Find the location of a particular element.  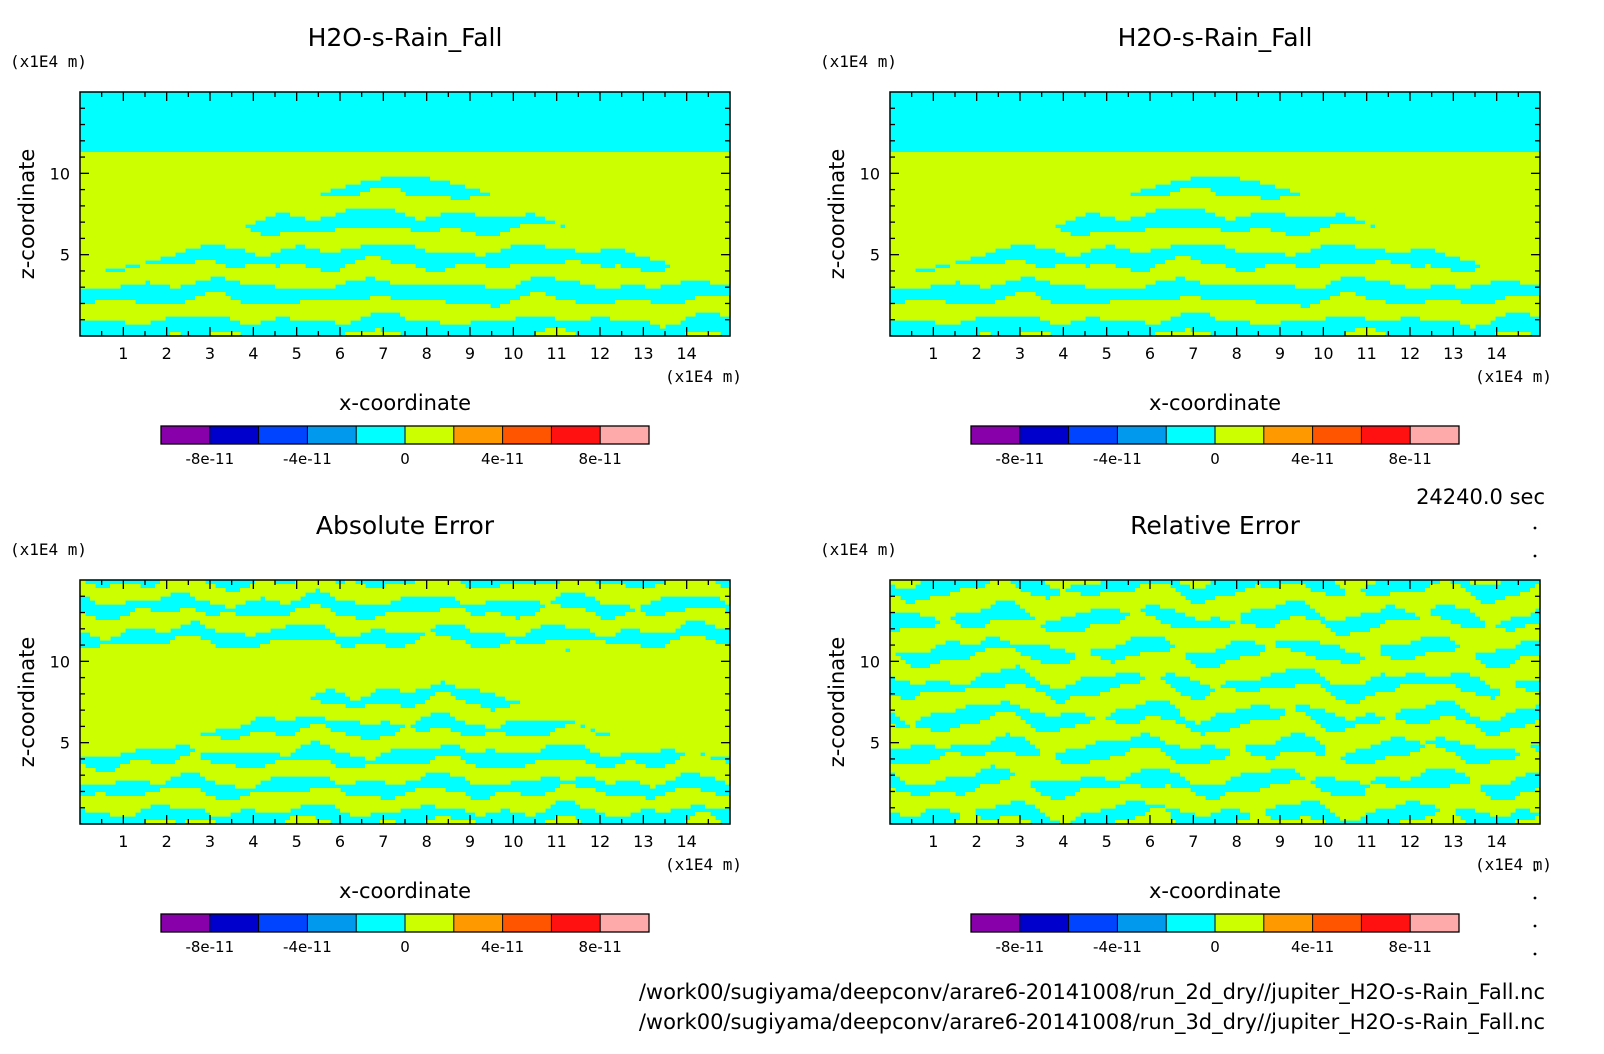

colorbar-label: 0 is located at coordinates (405, 947).